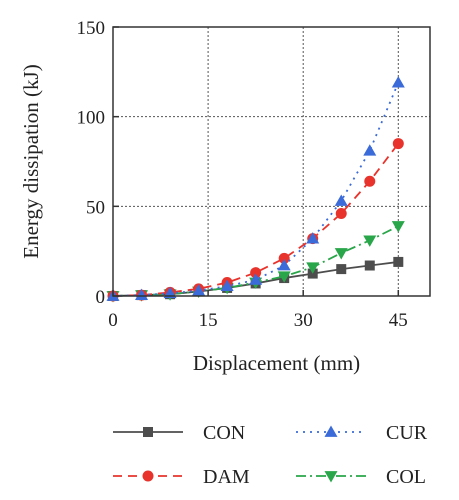  I want to click on legend-item-cur: CUR, so click(362, 433).